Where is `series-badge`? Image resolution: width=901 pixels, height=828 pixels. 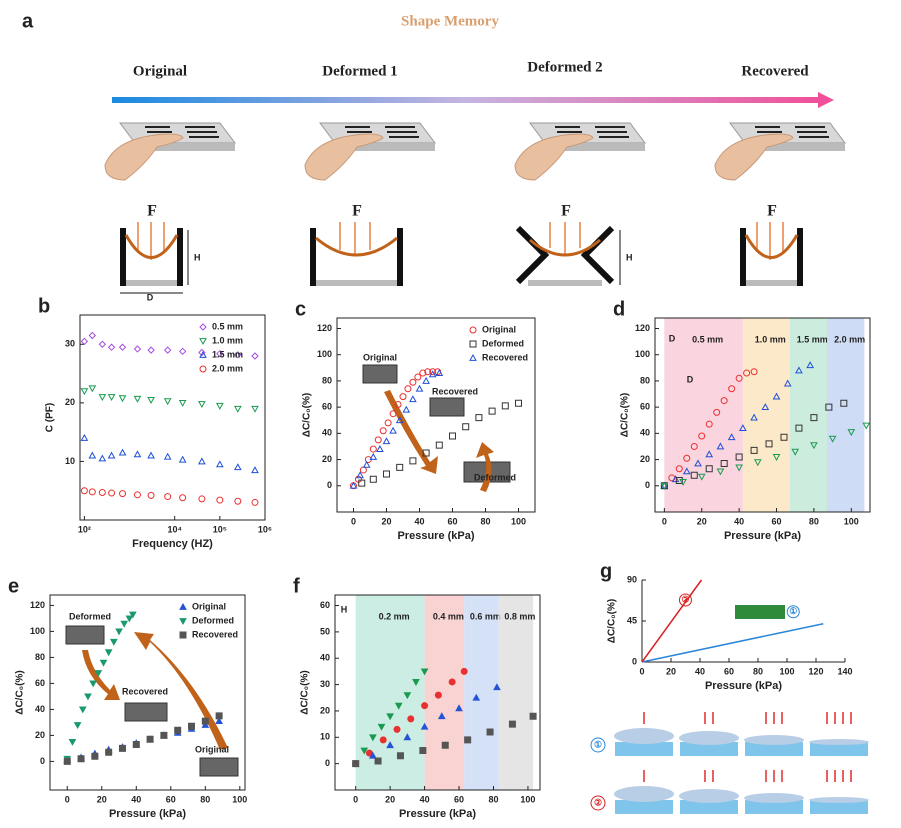 series-badge is located at coordinates (793, 612).